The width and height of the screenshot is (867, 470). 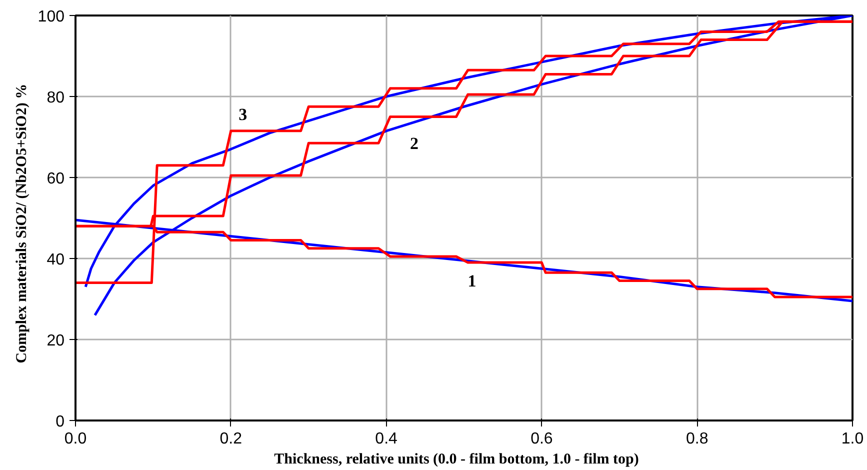 I want to click on y-tick-label: 0, so click(x=60, y=422).